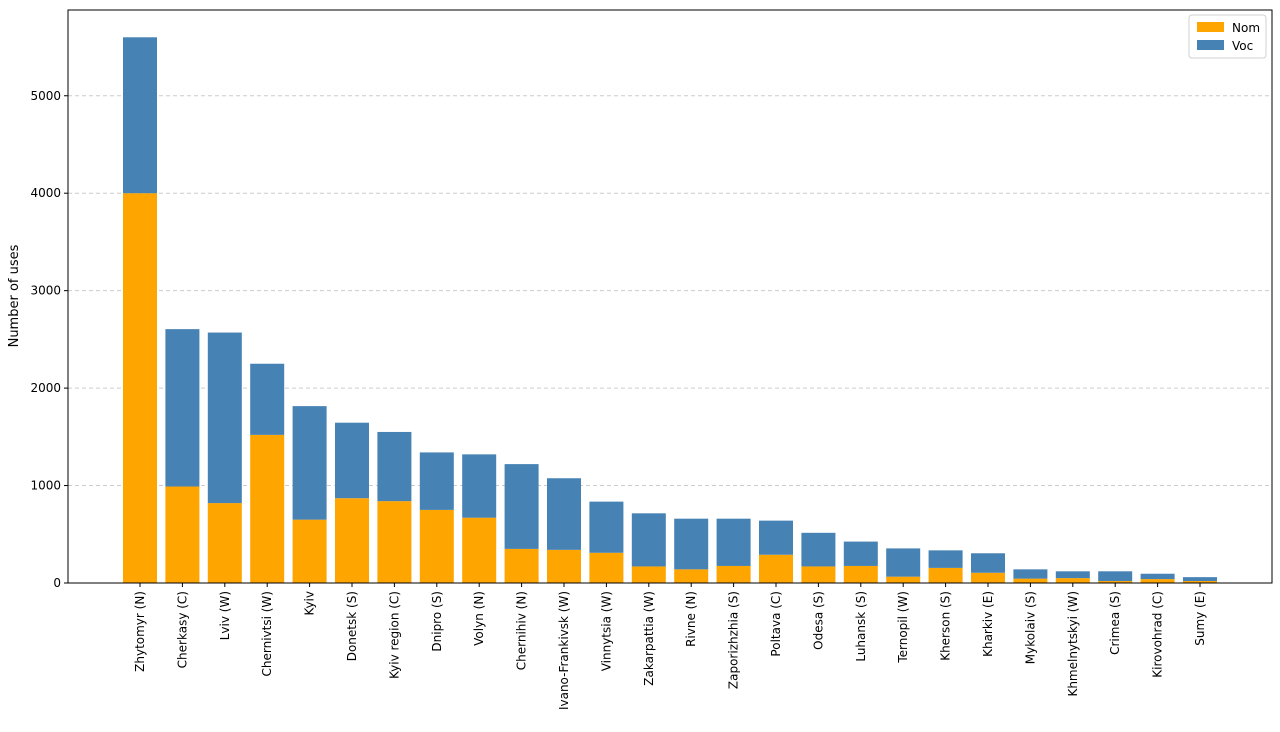 This screenshot has width=1280, height=732. I want to click on y-tick-label: 4000, so click(45, 193).